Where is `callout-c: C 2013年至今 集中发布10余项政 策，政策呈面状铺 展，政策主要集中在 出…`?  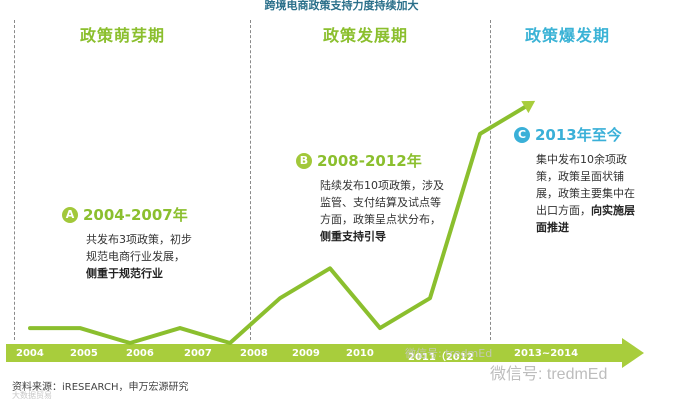
callout-c: C 2013年至今 集中发布10余项政 策，政策呈面状铺 展，政策主要集中在 出… is located at coordinates (574, 180).